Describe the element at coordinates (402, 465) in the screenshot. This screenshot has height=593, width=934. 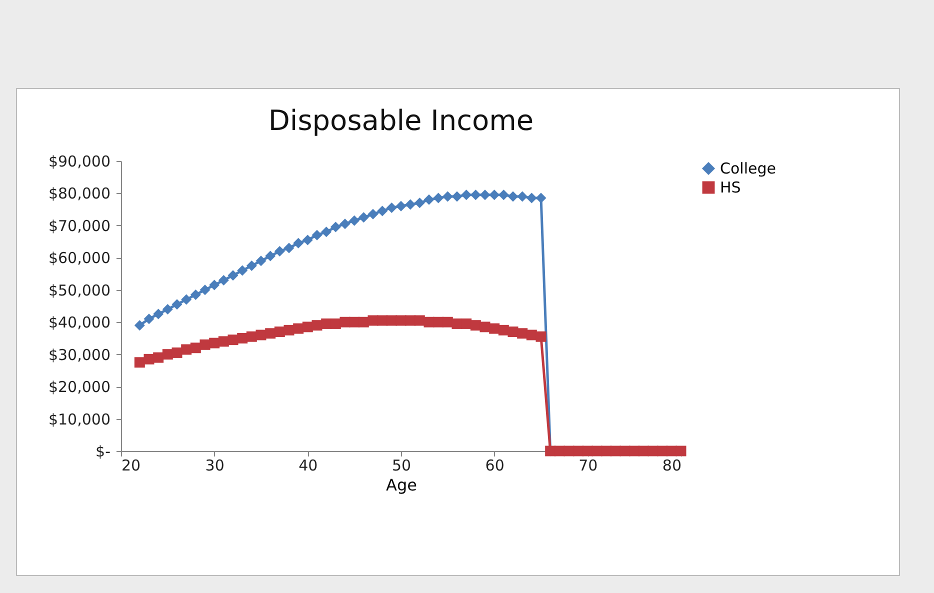
I see `x-tick-label: 50` at that location.